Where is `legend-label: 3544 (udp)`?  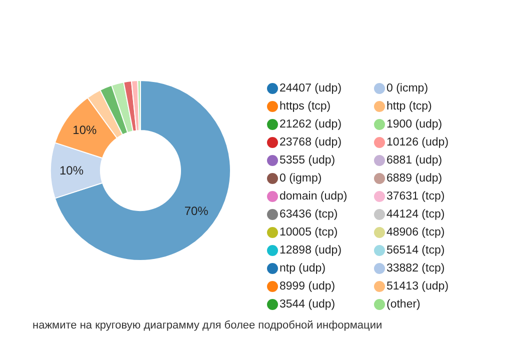 legend-label: 3544 (udp) is located at coordinates (308, 304).